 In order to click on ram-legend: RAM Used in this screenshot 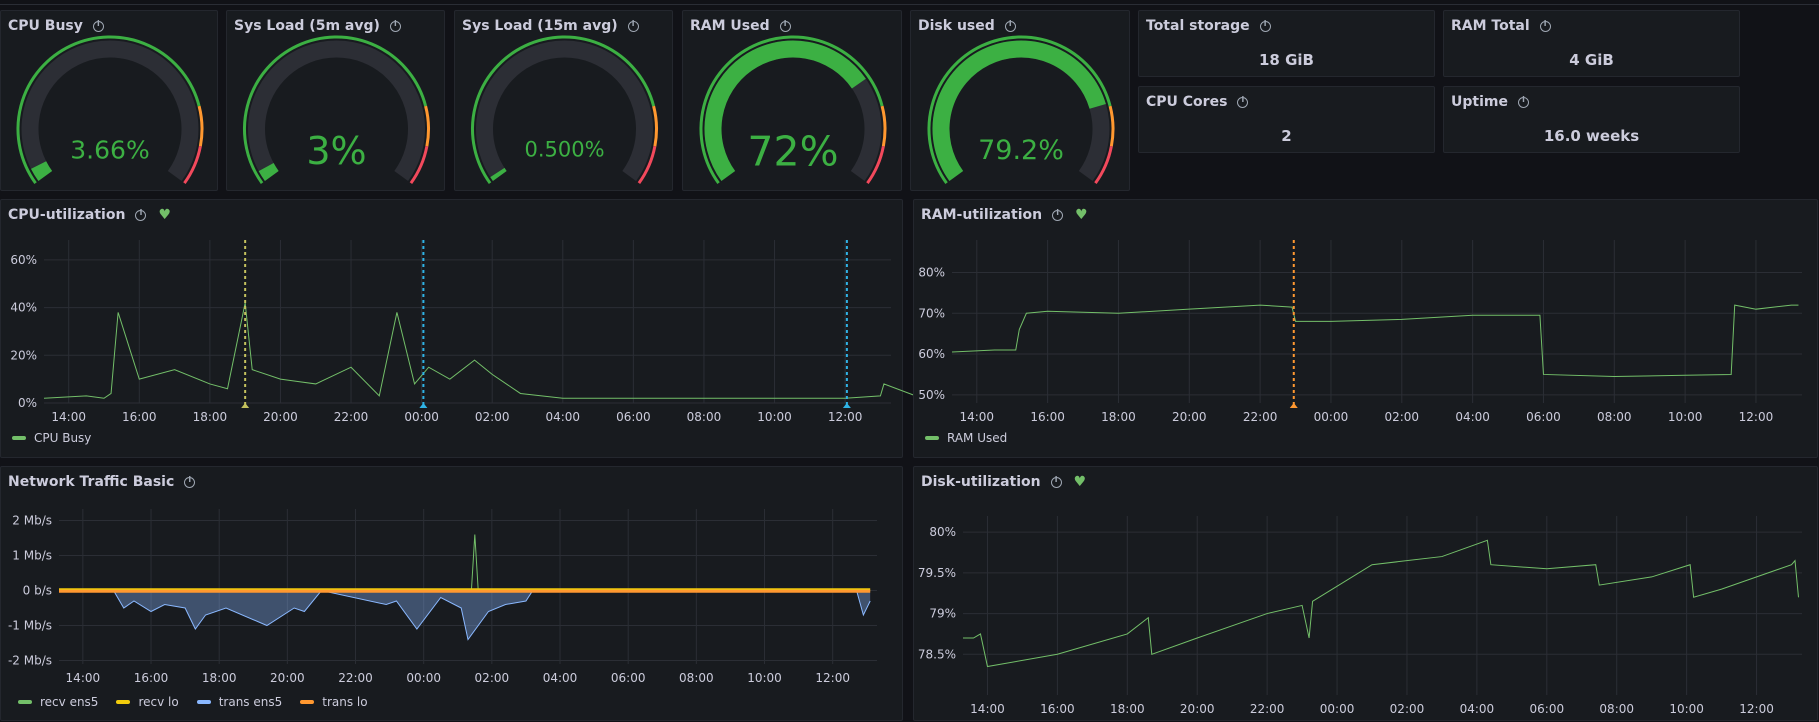, I will do `click(966, 438)`.